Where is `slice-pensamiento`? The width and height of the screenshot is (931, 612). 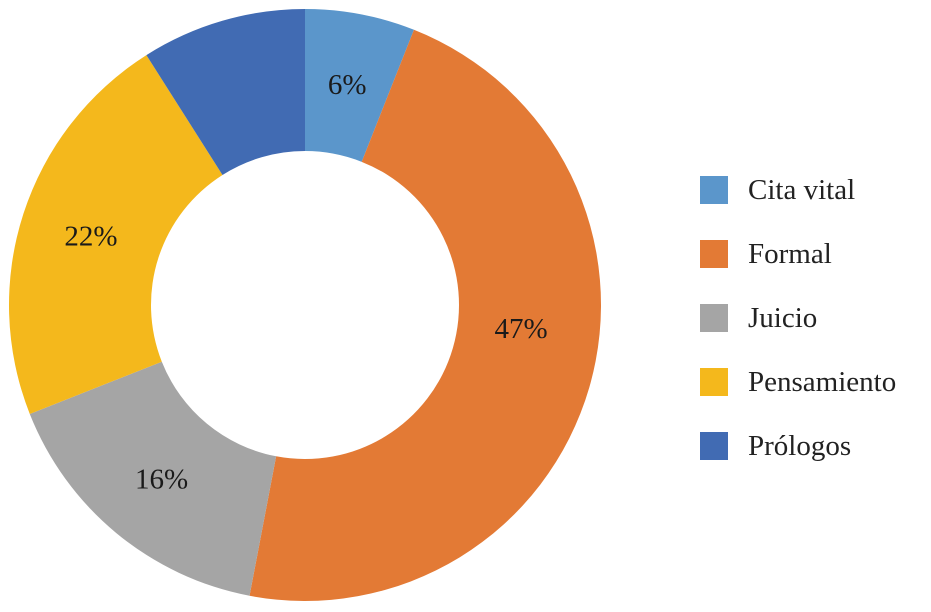 slice-pensamiento is located at coordinates (115, 234).